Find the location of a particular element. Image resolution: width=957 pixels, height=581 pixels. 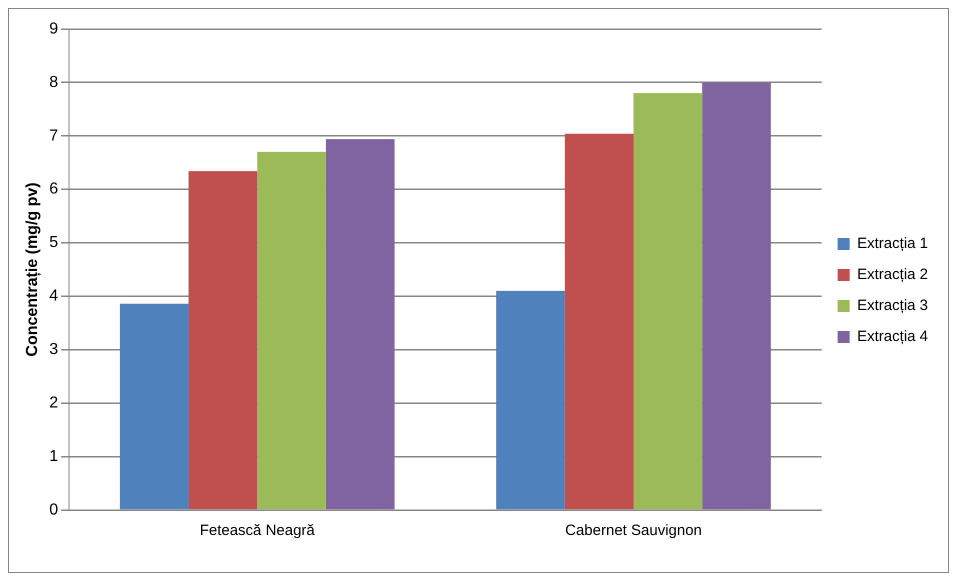

y-tick-label: 5 is located at coordinates (53, 243).